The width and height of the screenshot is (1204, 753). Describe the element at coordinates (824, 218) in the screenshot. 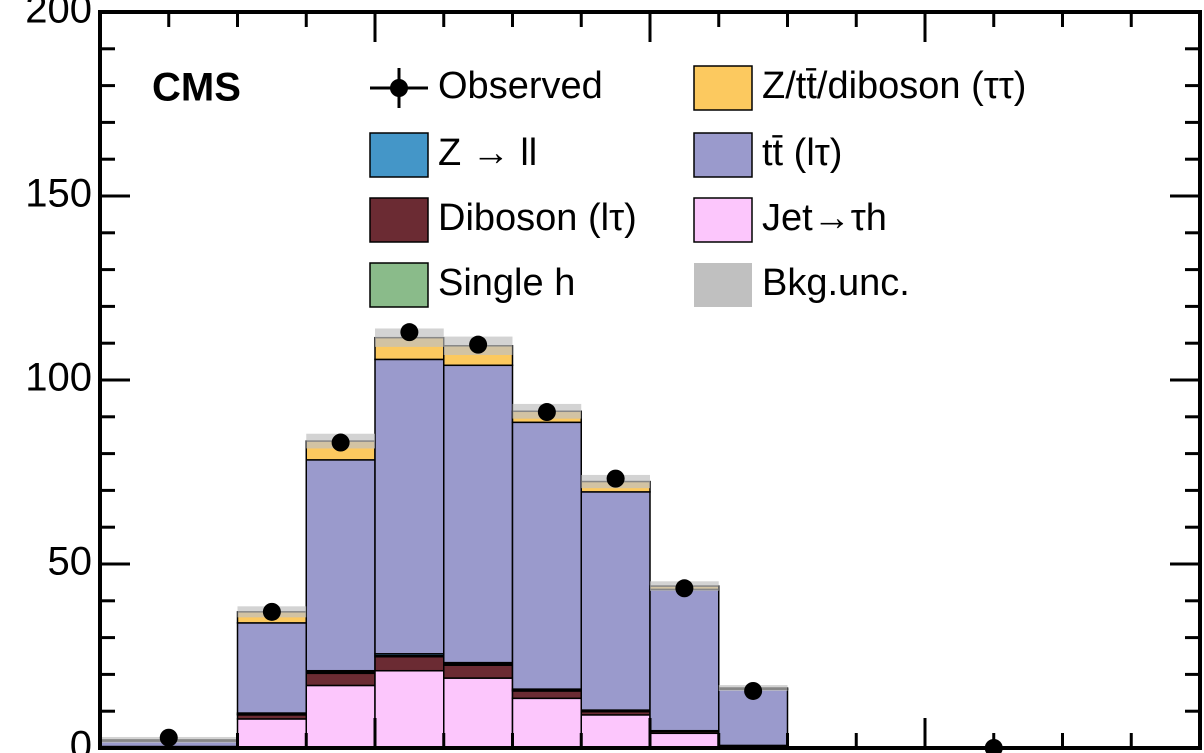

I see `legend-label: Jet→τh` at that location.